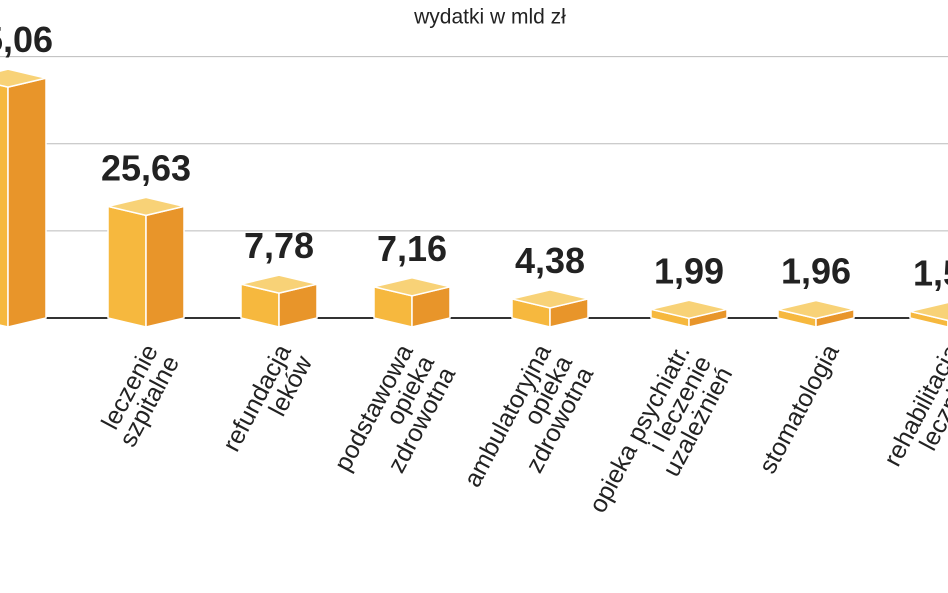 The width and height of the screenshot is (948, 593). I want to click on value-label: 1,96, so click(816, 270).